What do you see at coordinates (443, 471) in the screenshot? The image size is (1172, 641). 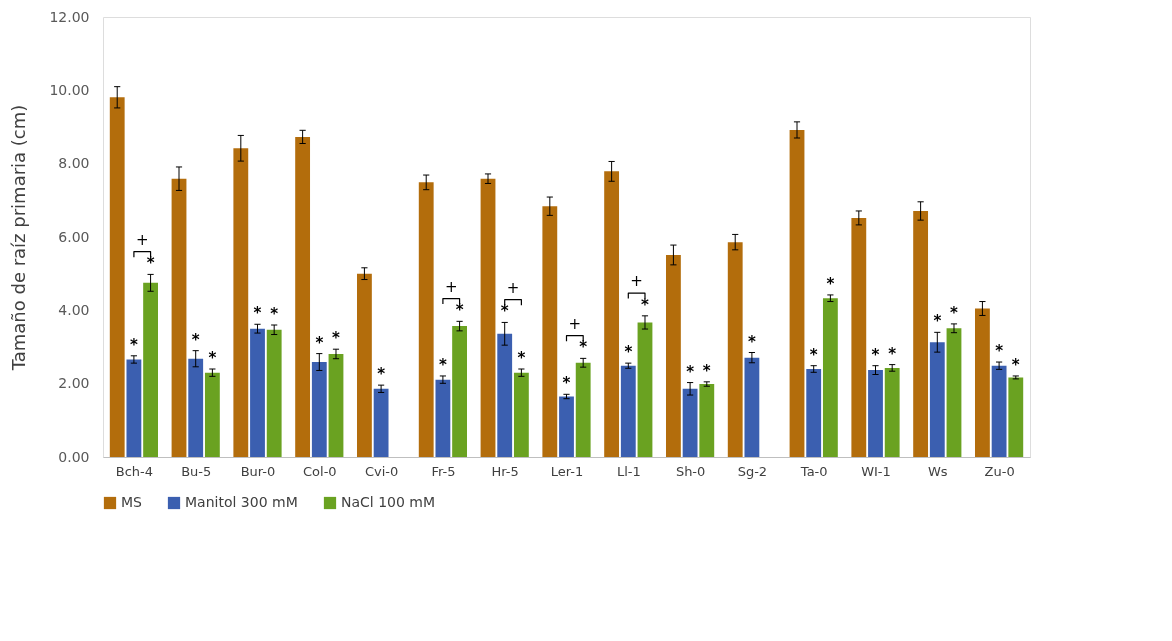 I see `x-tick-label: Fr-5` at bounding box center [443, 471].